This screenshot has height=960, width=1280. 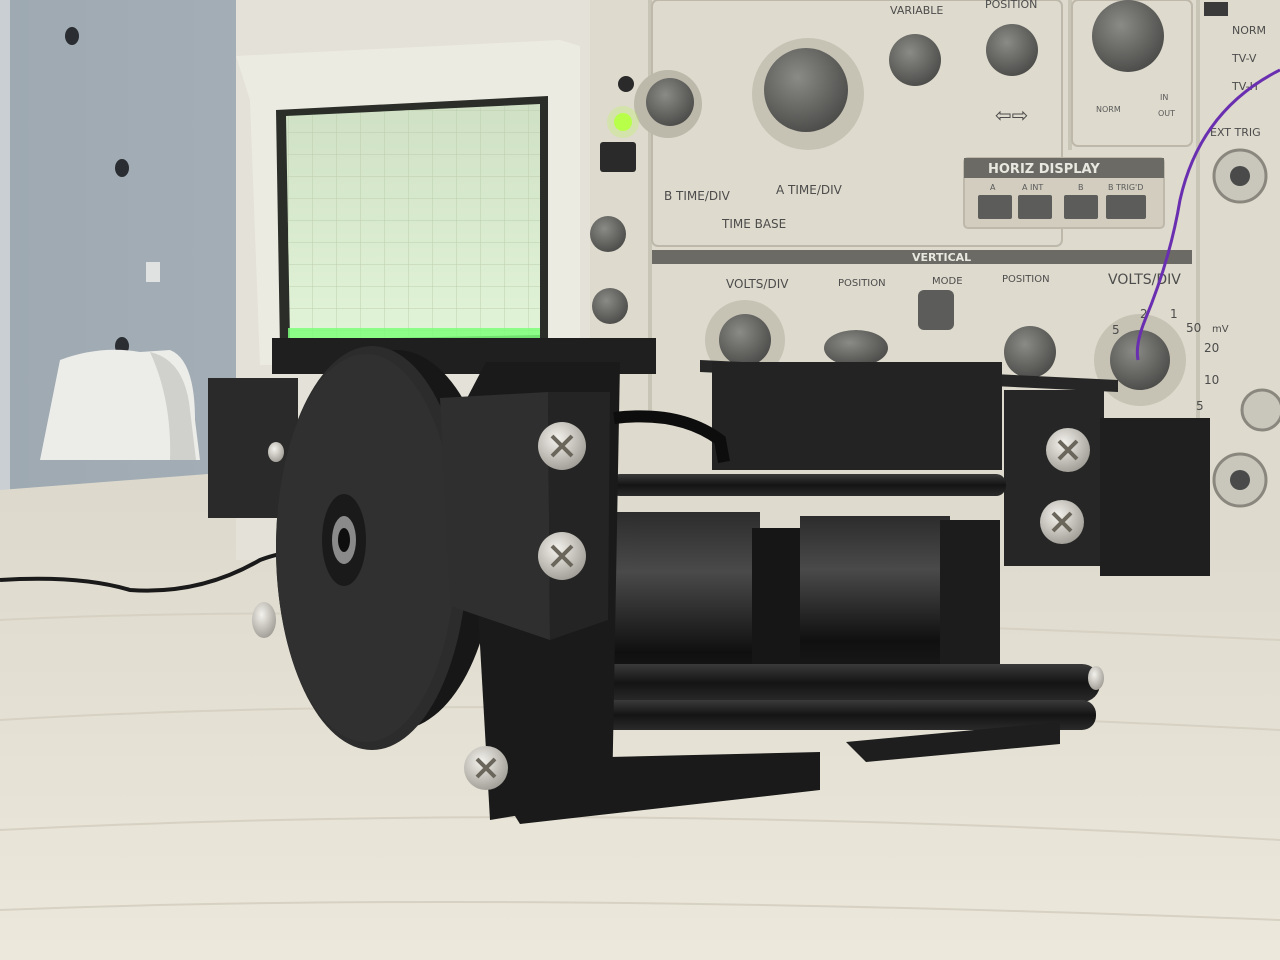 I want to click on label-mode: MODE, so click(x=947, y=281).